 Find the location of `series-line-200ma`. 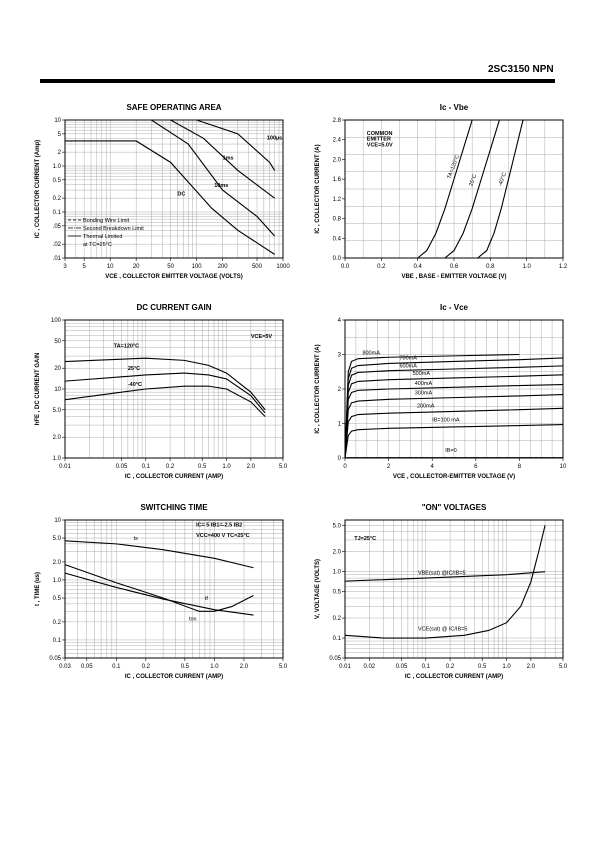

series-line-200ma is located at coordinates (454, 433).